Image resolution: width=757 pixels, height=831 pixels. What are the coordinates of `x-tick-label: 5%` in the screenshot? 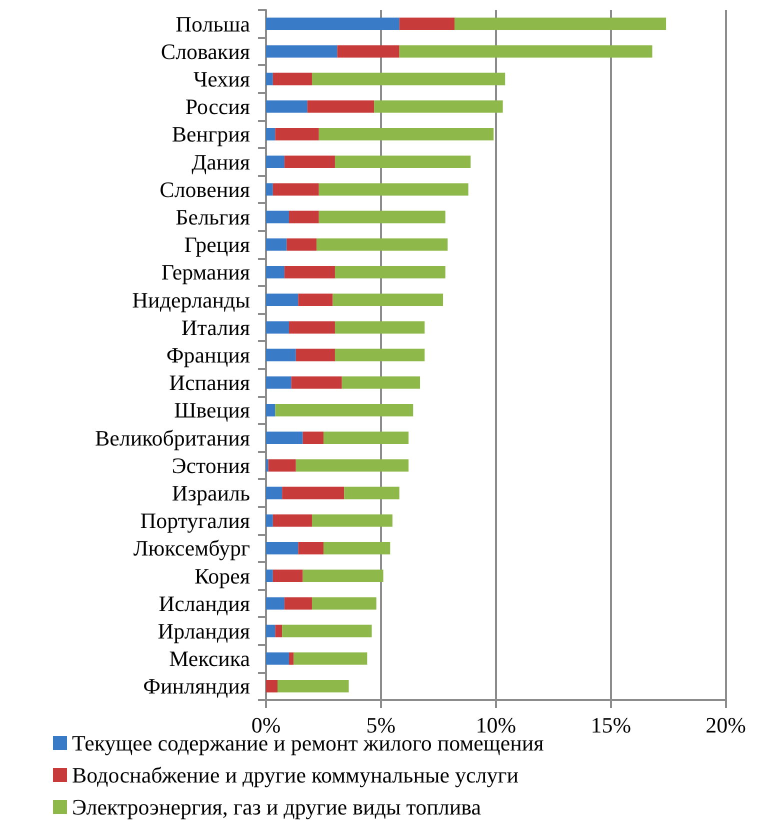 It's located at (381, 725).